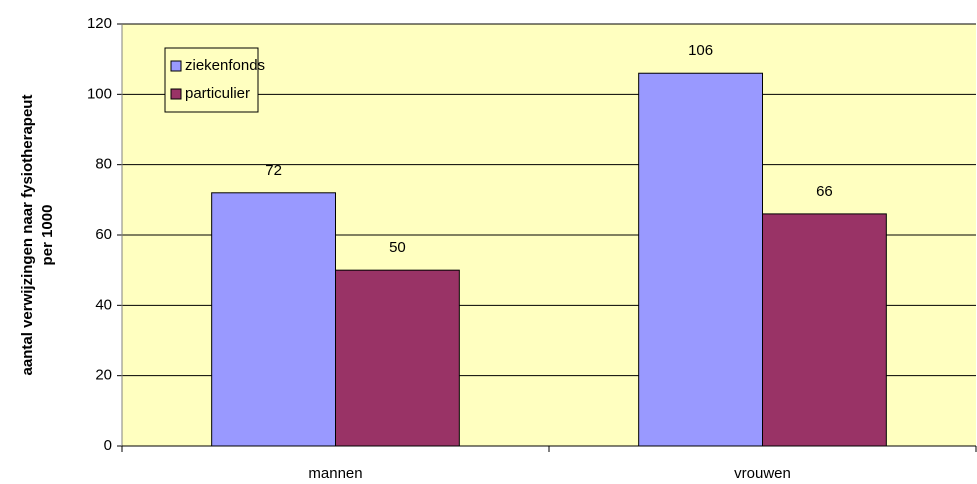 The height and width of the screenshot is (484, 977). I want to click on y-tick-label: 60, so click(103, 234).